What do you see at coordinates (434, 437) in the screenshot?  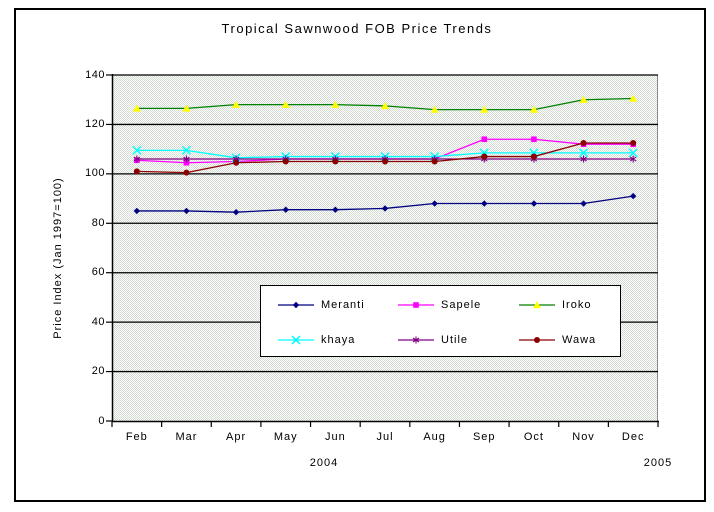 I see `x-tick-label-aug: Aug` at bounding box center [434, 437].